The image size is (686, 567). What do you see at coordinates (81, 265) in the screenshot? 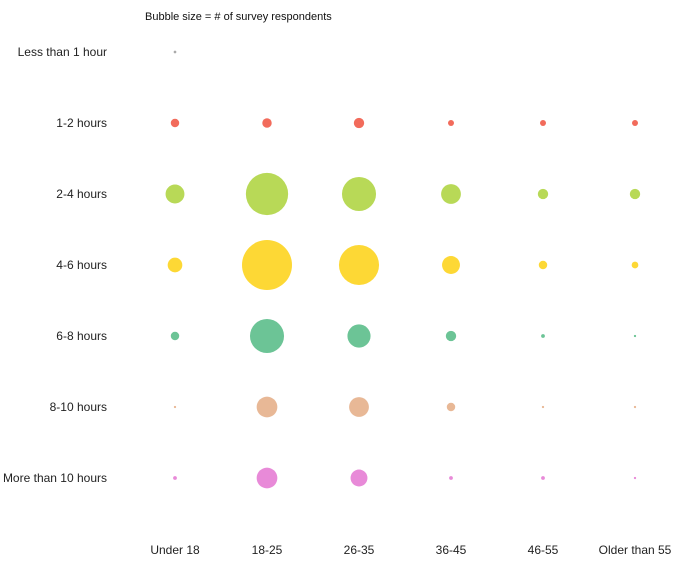
I see `y-tick-label: 4-6 hours` at bounding box center [81, 265].